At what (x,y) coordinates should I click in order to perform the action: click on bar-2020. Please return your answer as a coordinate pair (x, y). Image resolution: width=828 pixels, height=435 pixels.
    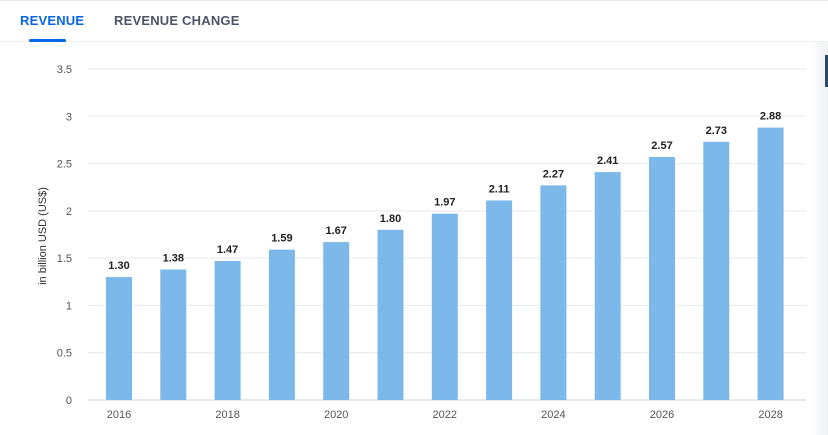
    Looking at the image, I should click on (336, 321).